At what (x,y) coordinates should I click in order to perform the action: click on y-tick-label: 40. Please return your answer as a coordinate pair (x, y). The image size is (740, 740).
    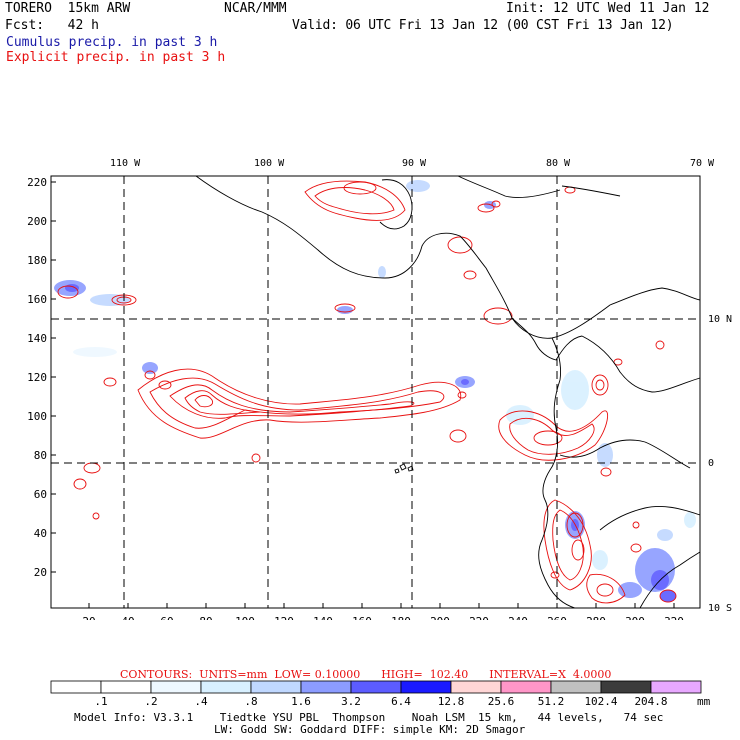
    Looking at the image, I should click on (40, 533).